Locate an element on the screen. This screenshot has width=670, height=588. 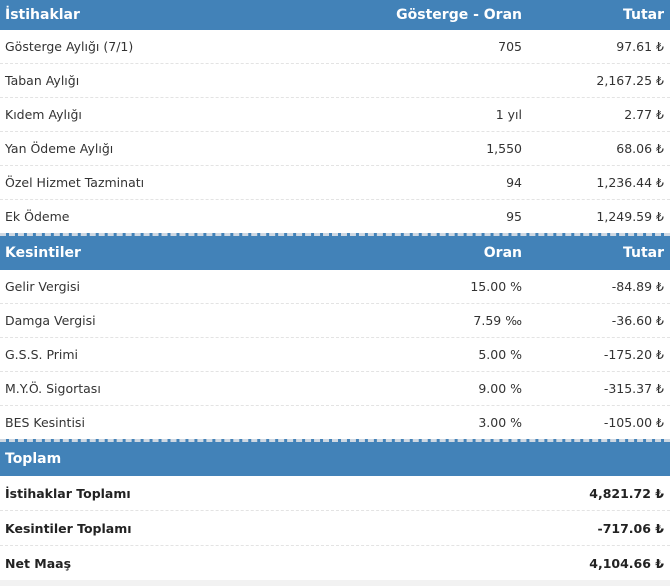
row-amount: 2.77 ₺ is located at coordinates (644, 114).